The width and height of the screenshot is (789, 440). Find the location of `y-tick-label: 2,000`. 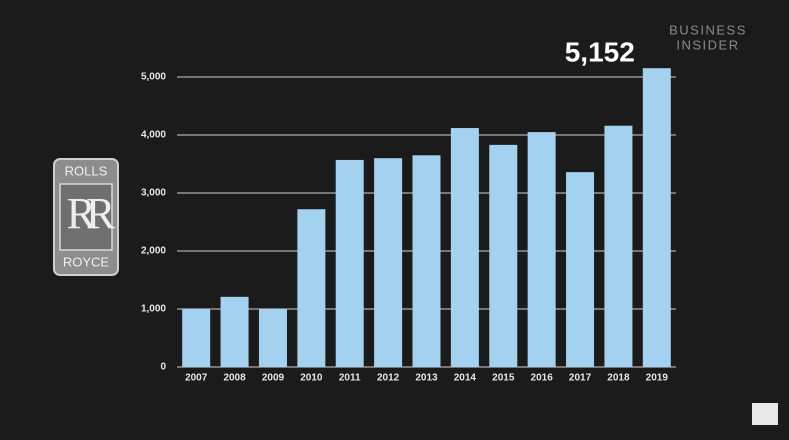

y-tick-label: 2,000 is located at coordinates (153, 251).